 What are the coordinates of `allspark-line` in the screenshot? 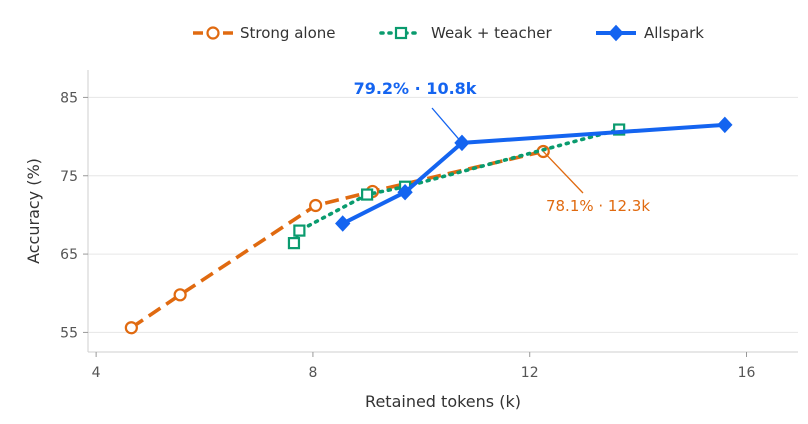 It's located at (533, 174).